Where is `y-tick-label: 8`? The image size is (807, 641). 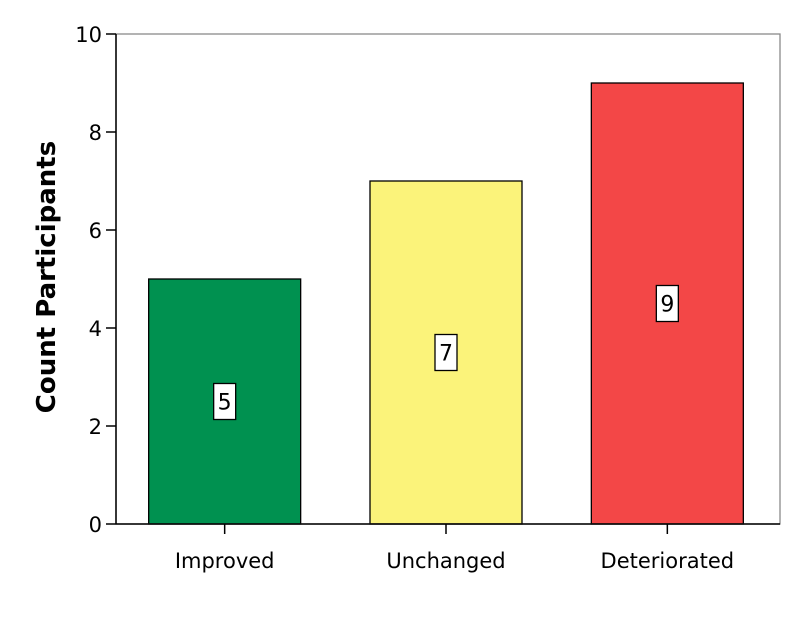
y-tick-label: 8 is located at coordinates (95, 133).